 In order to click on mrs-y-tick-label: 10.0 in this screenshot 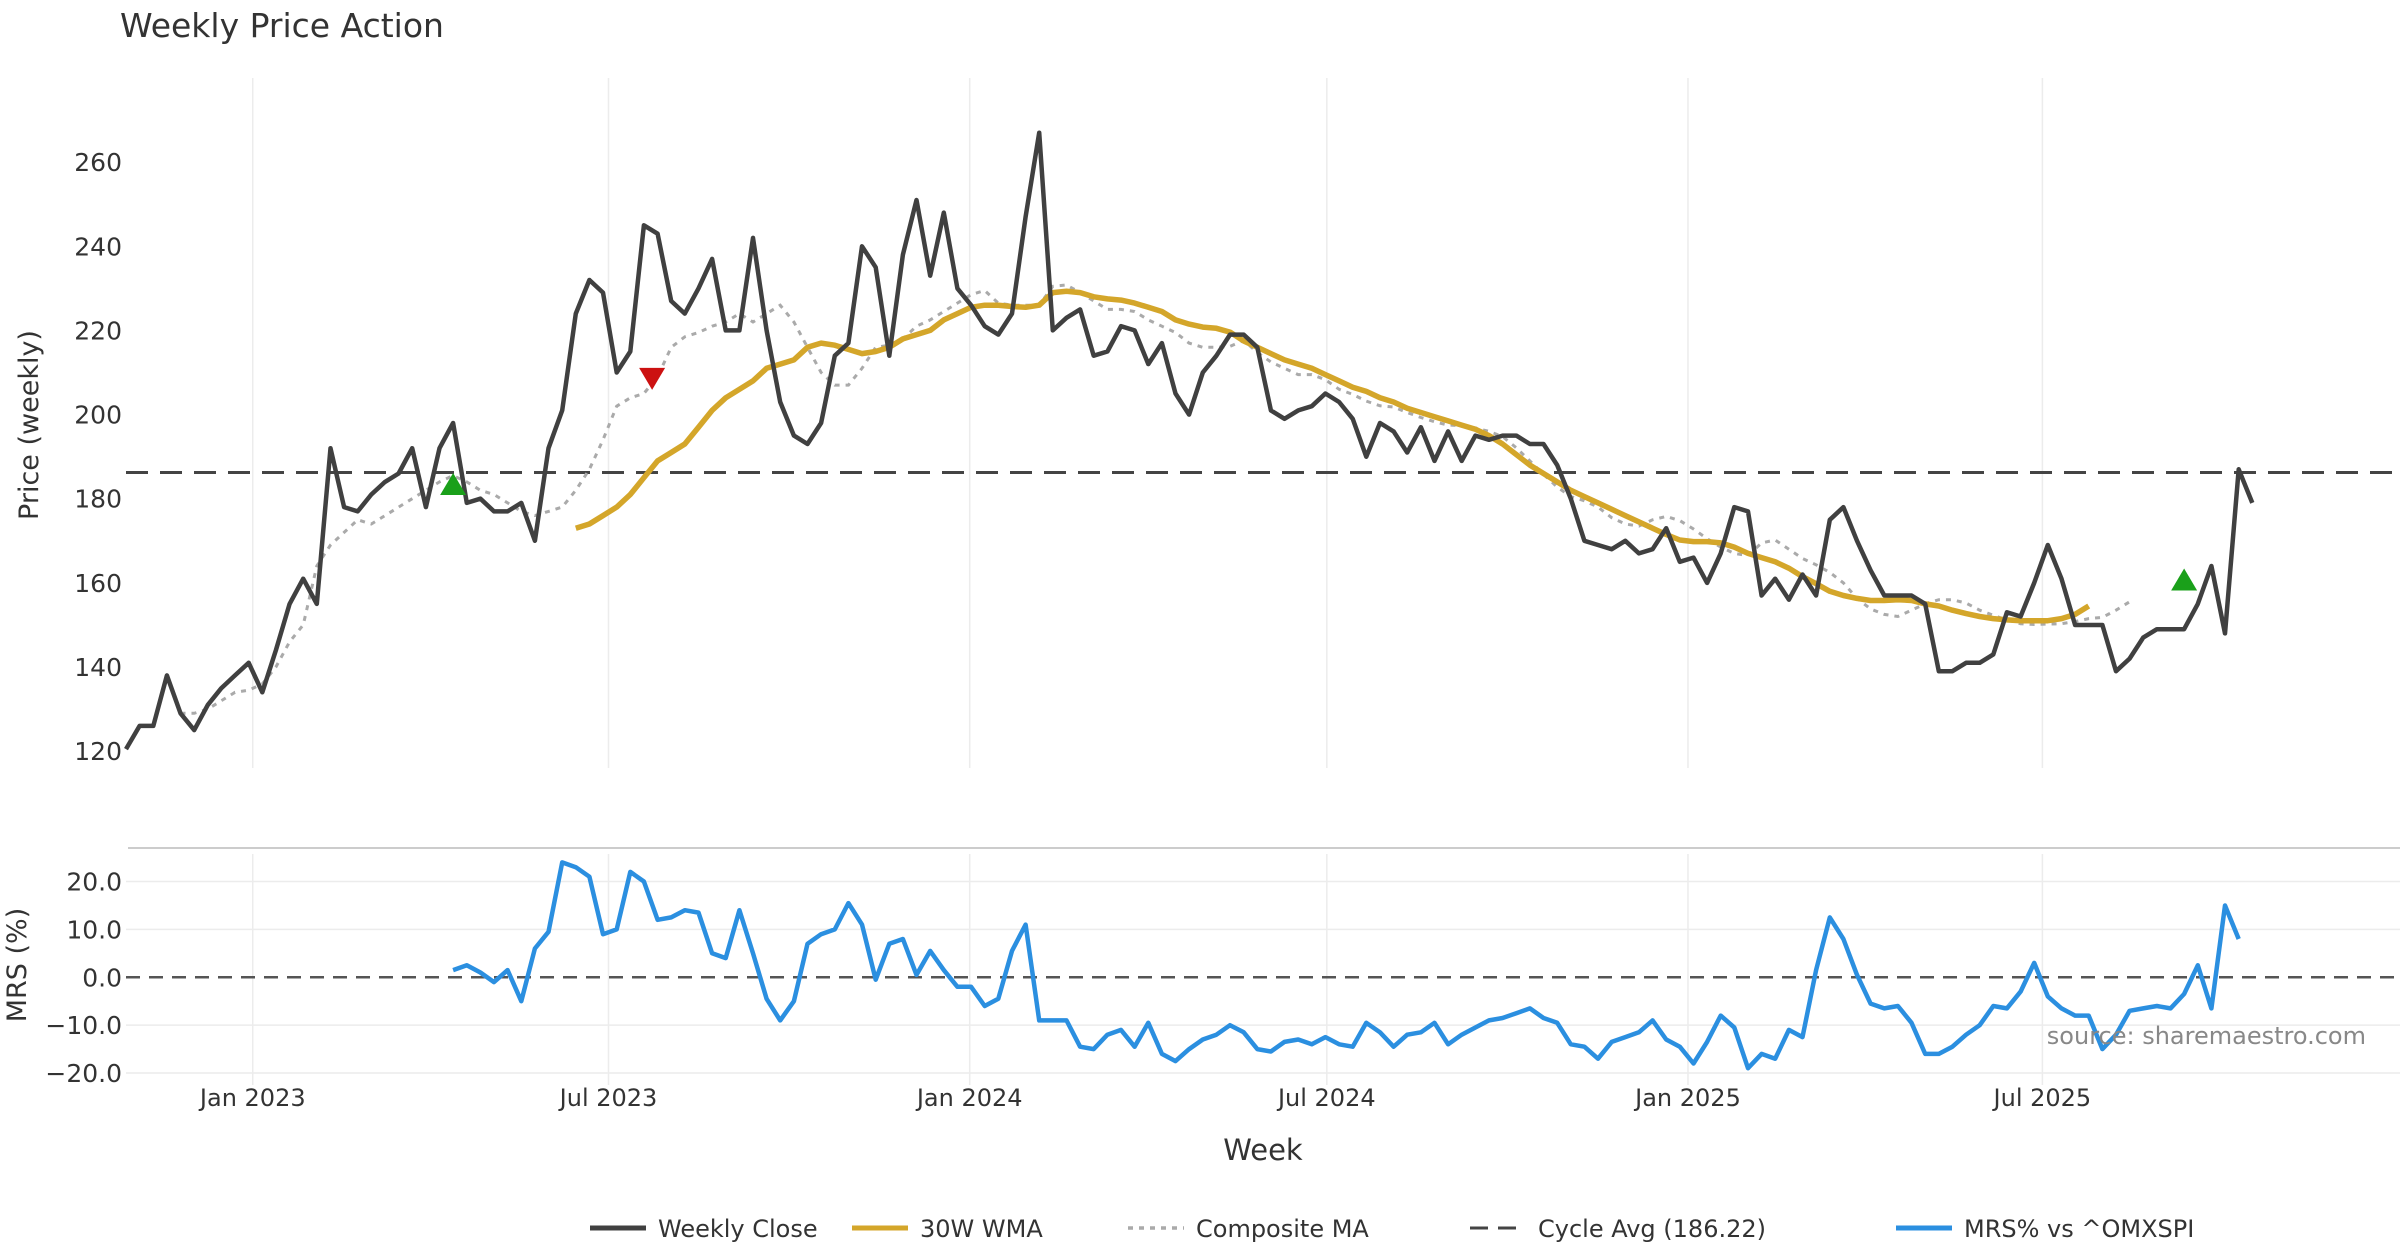, I will do `click(94, 929)`.